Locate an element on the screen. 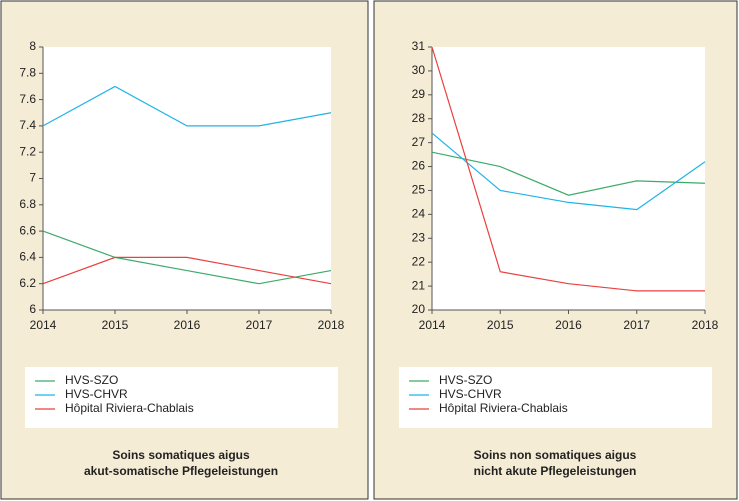 This screenshot has height=501, width=739. y-tick-label: 21 is located at coordinates (419, 285).